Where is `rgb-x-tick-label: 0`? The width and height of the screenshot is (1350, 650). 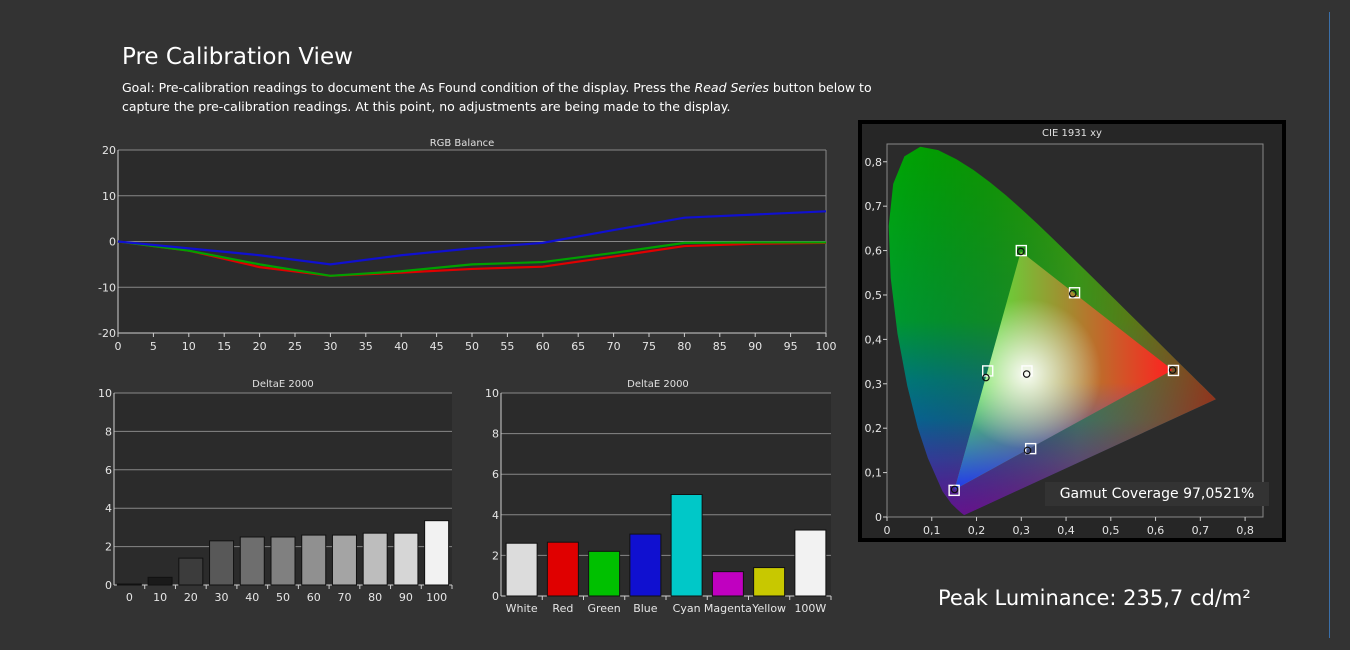
rgb-x-tick-label: 0 is located at coordinates (118, 346).